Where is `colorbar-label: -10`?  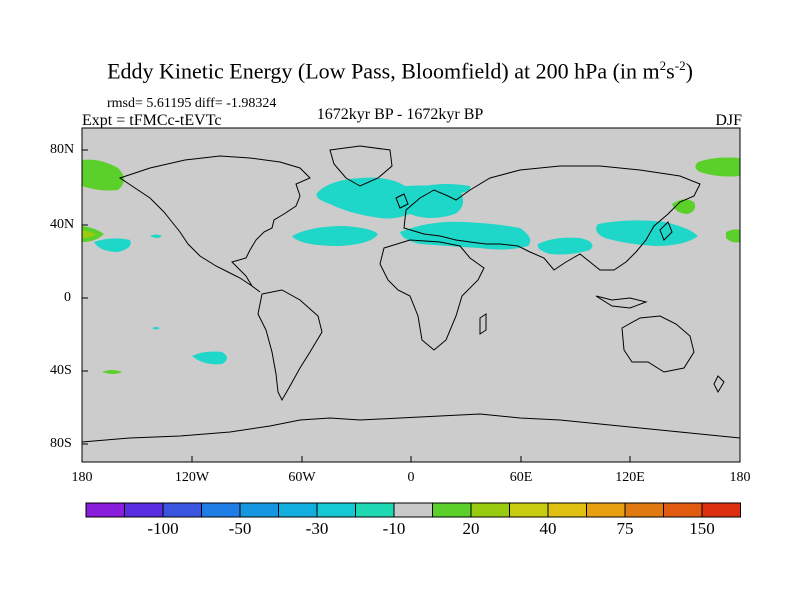
colorbar-label: -10 is located at coordinates (394, 528).